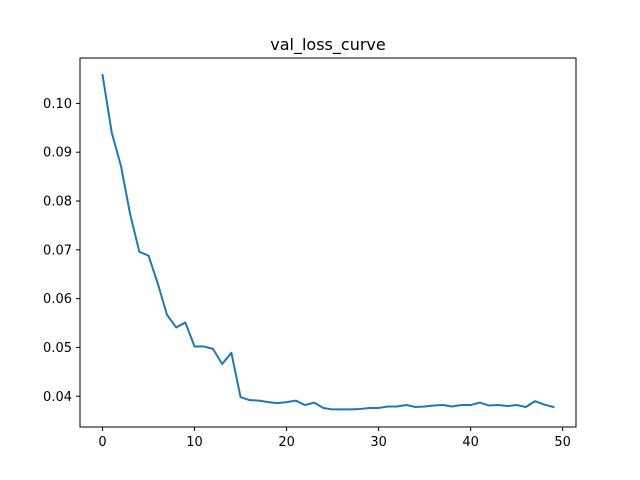 The width and height of the screenshot is (640, 480). I want to click on y-tick-label: 0.08, so click(57, 202).